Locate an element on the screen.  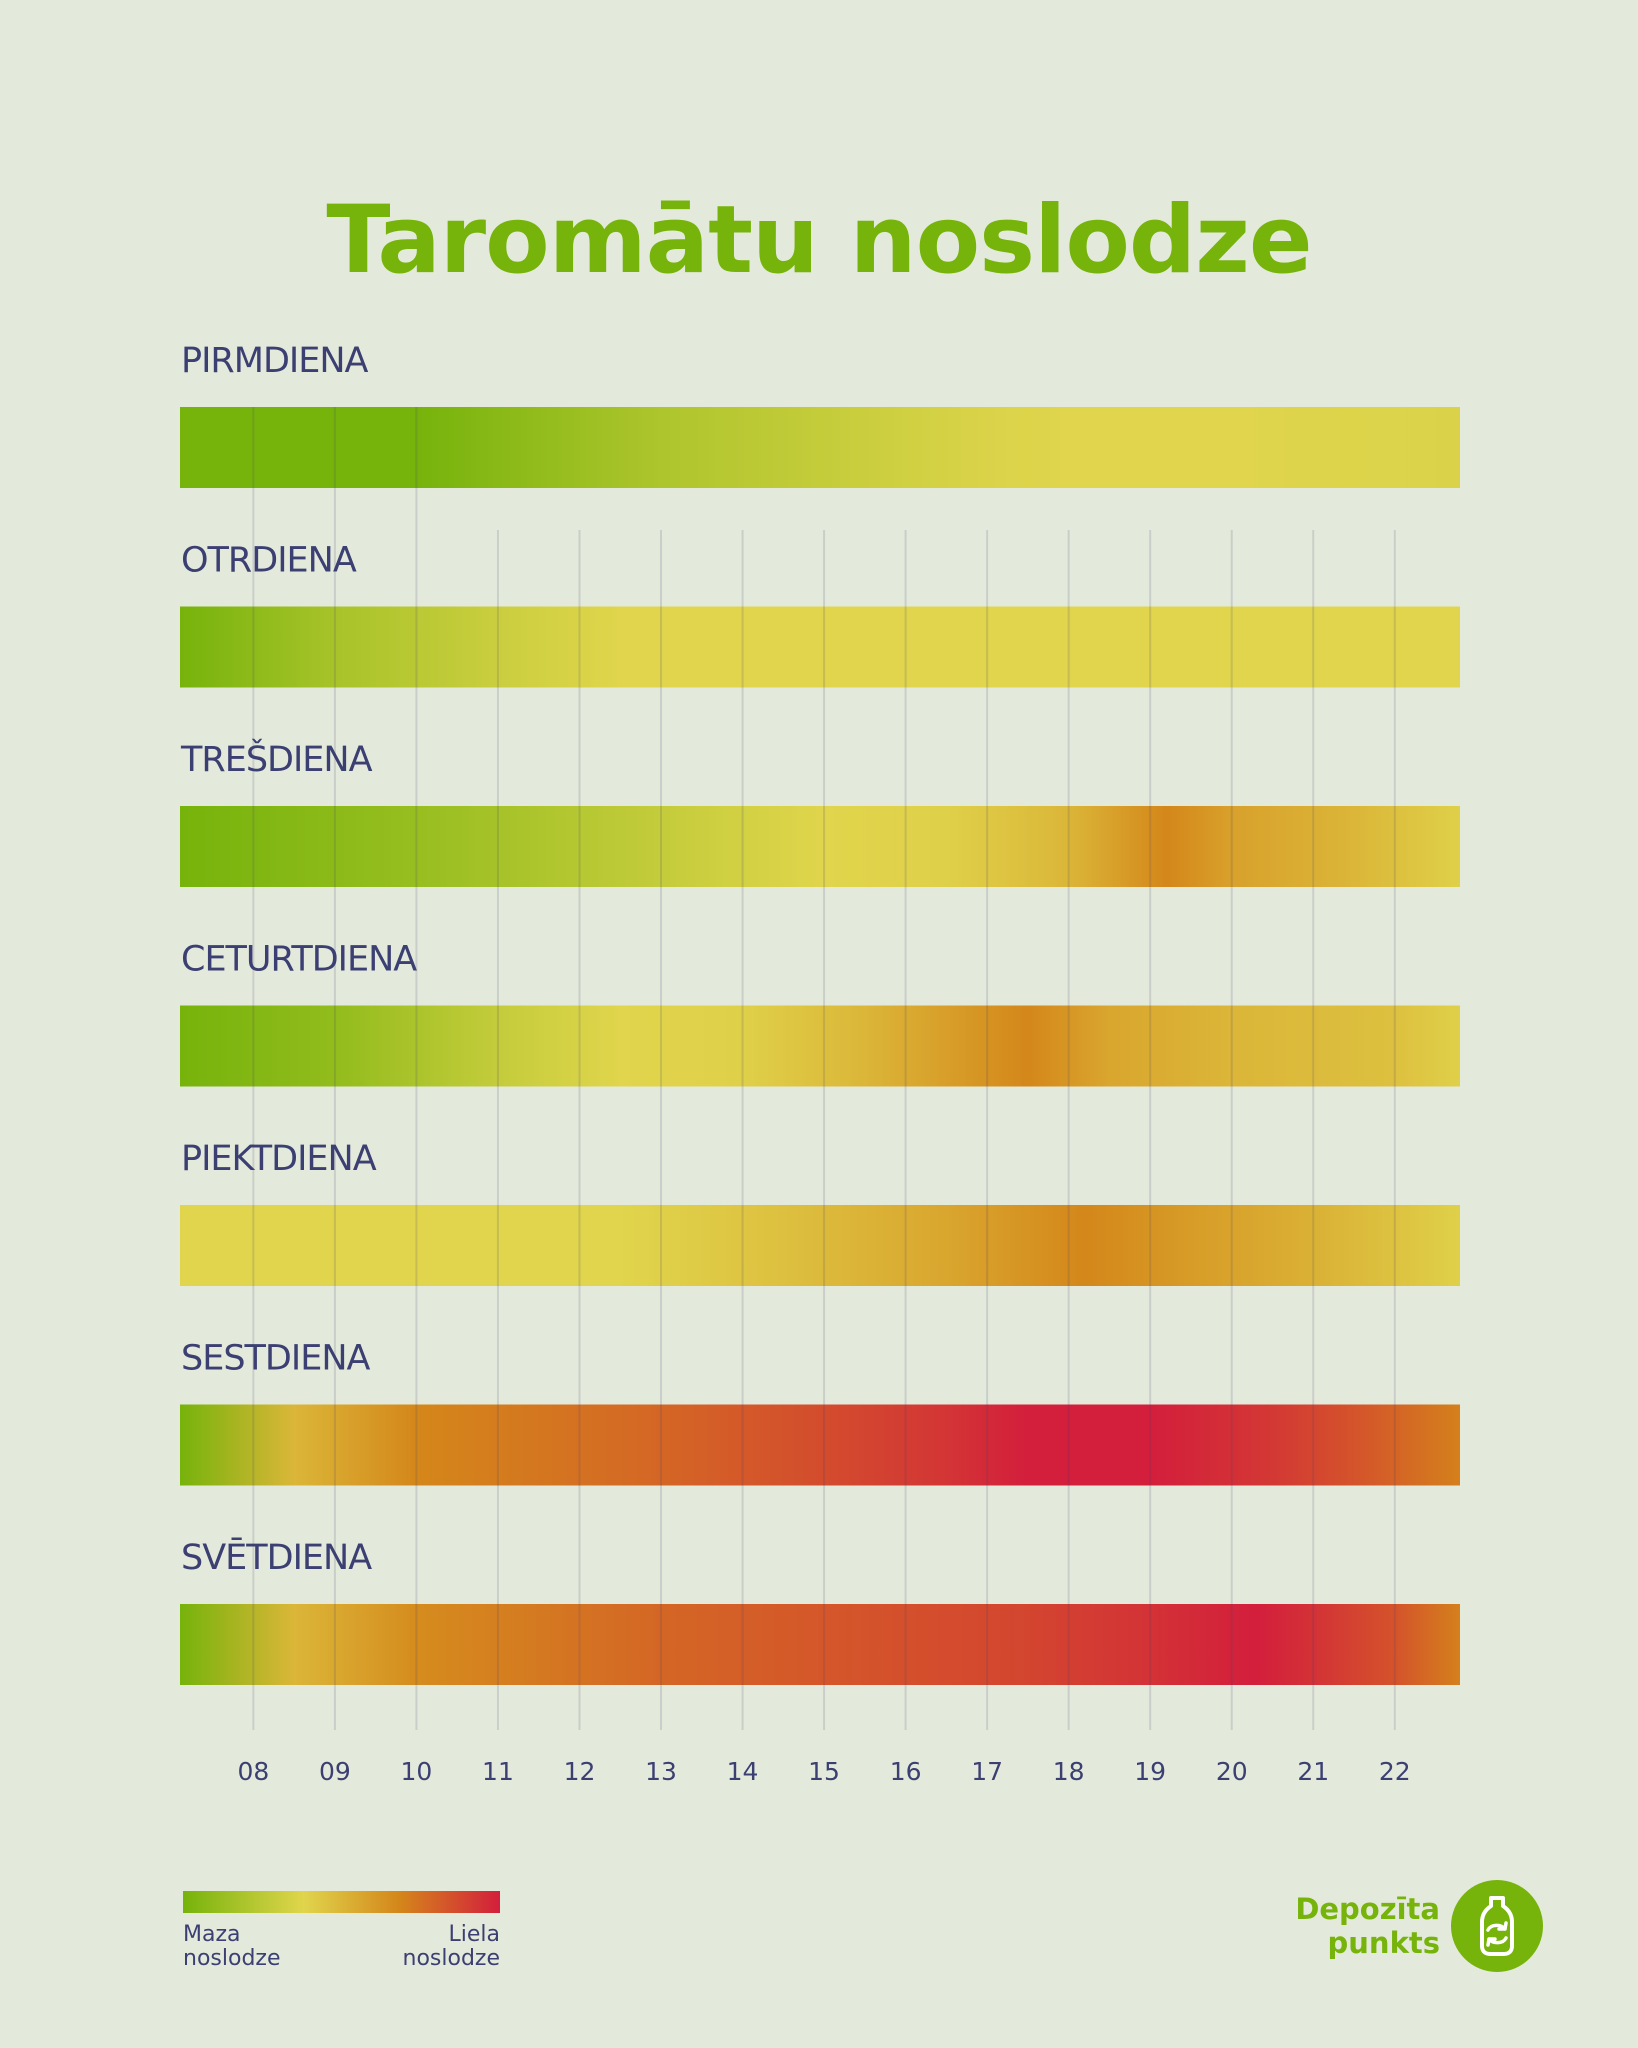
legend-high-label: Liela noslodze is located at coordinates (451, 1946).